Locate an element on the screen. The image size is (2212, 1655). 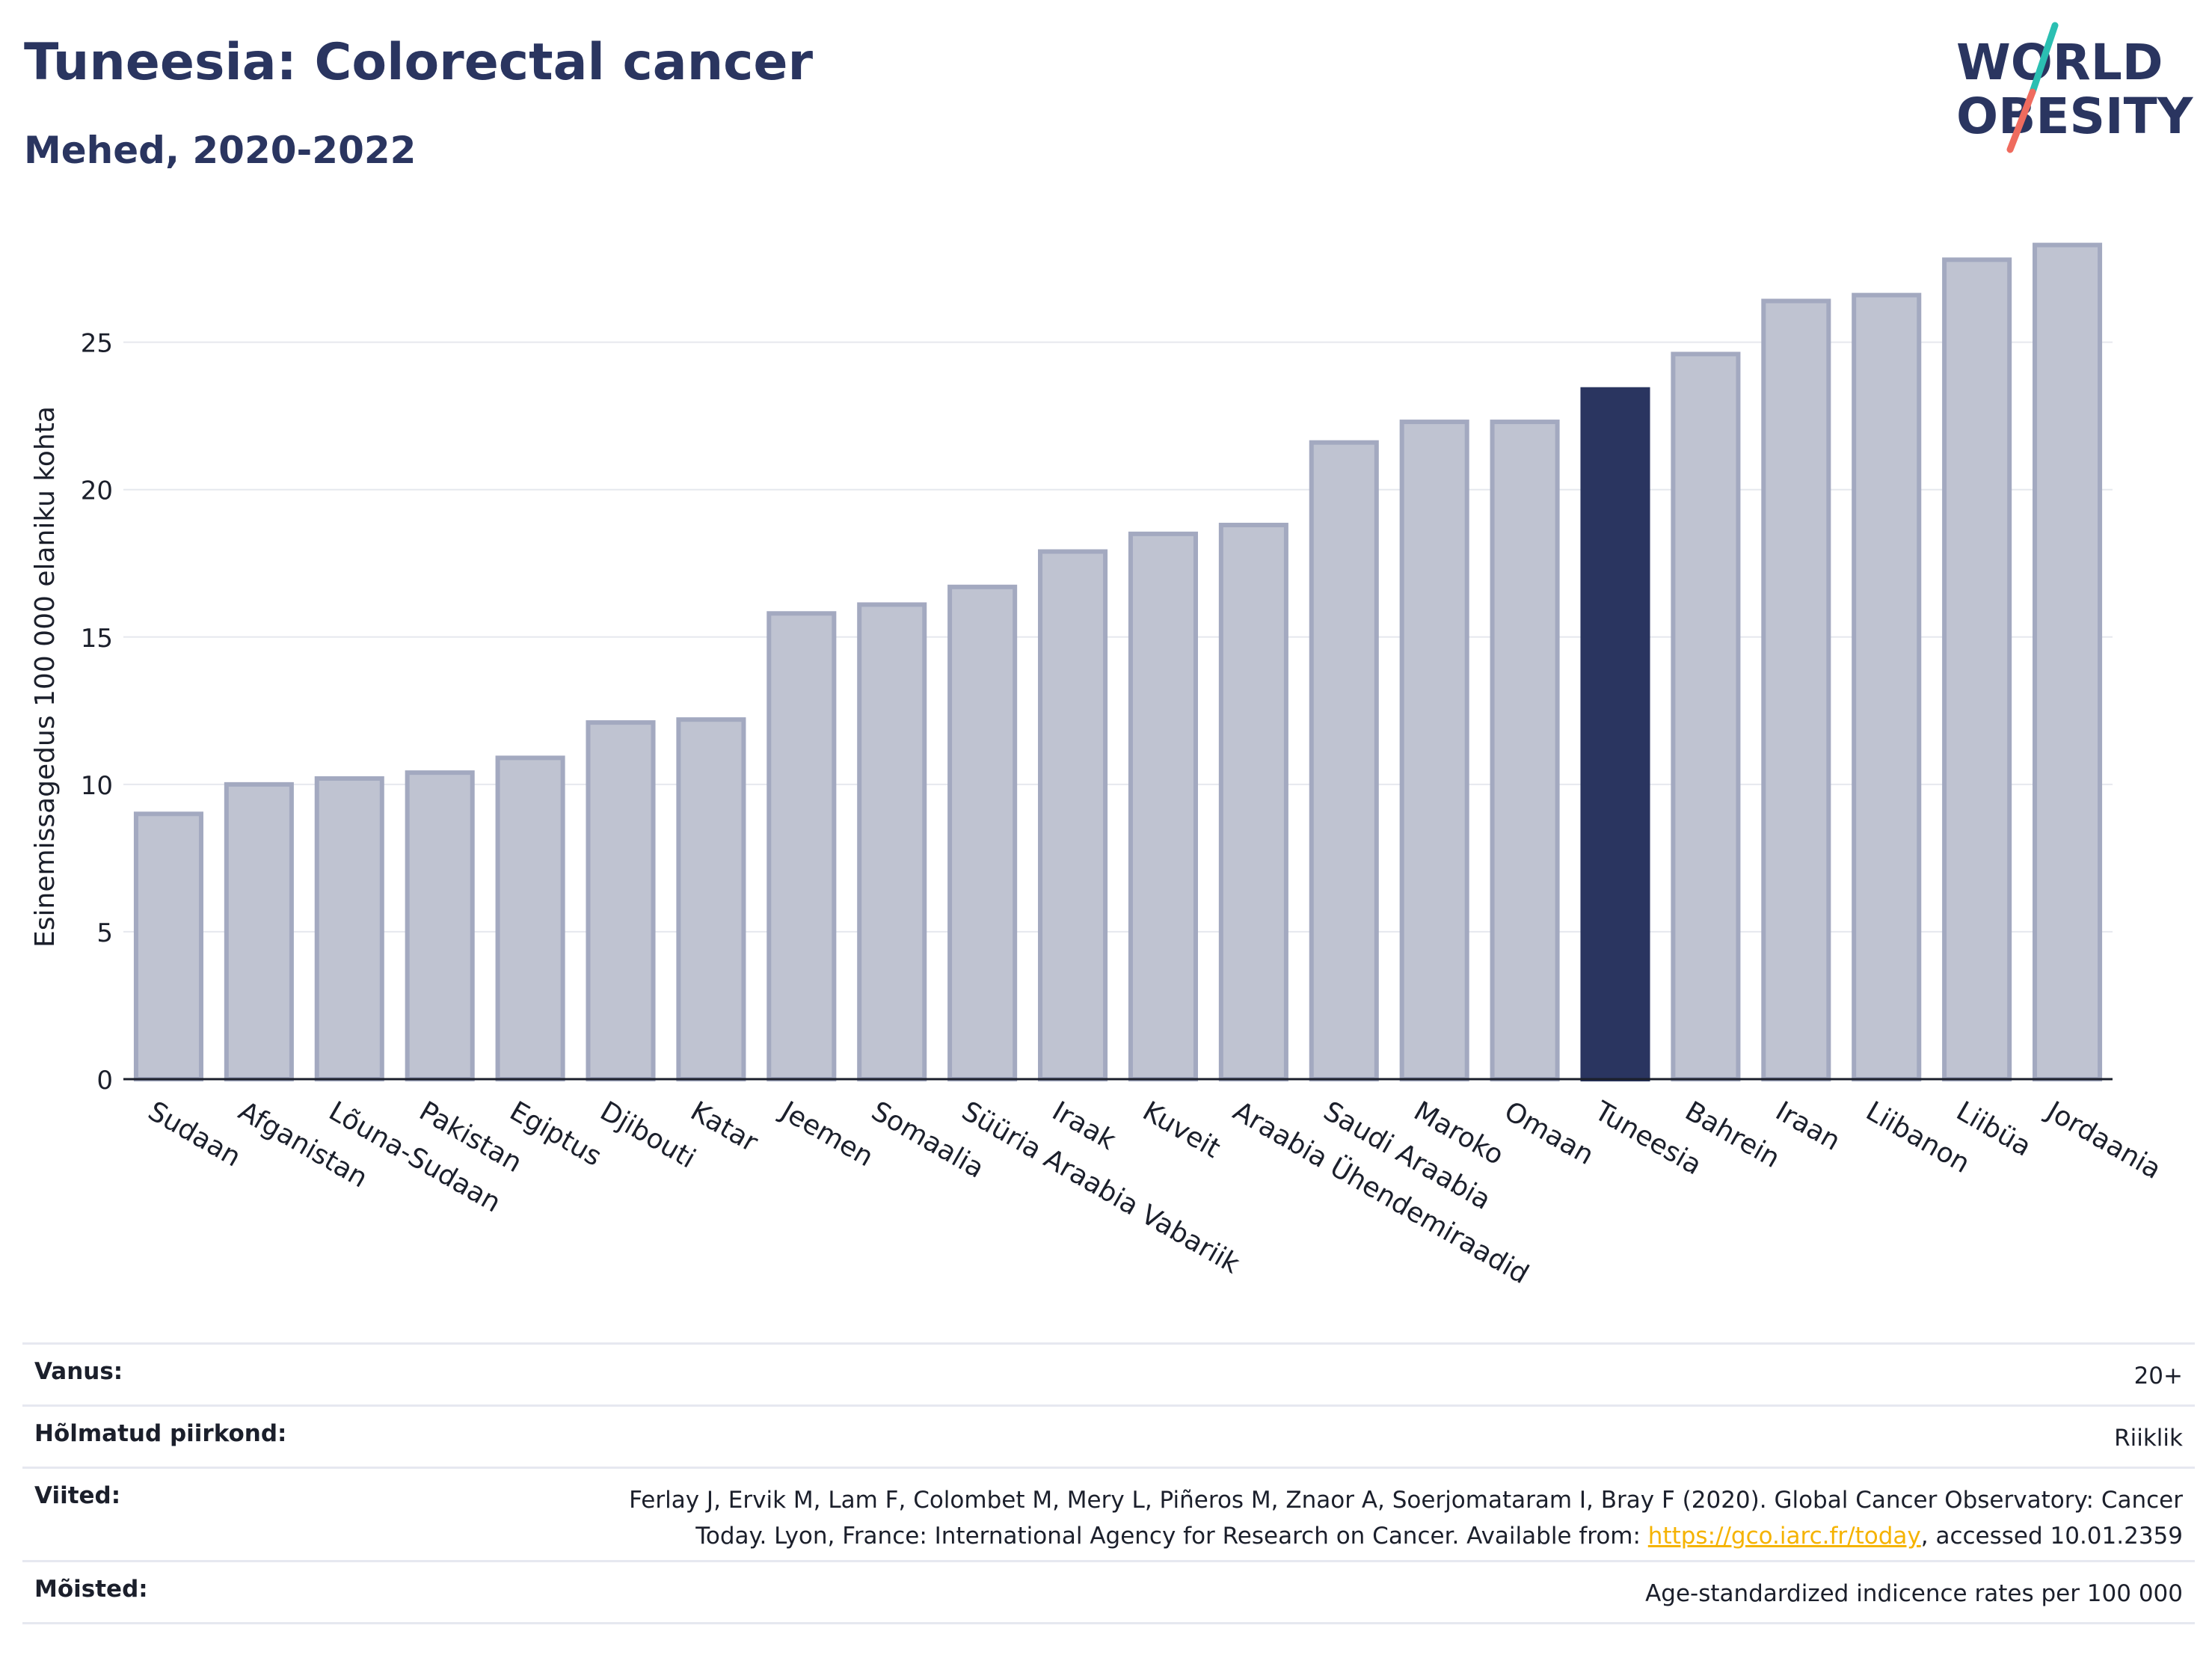
references-label: Viited: is located at coordinates (77, 1495).